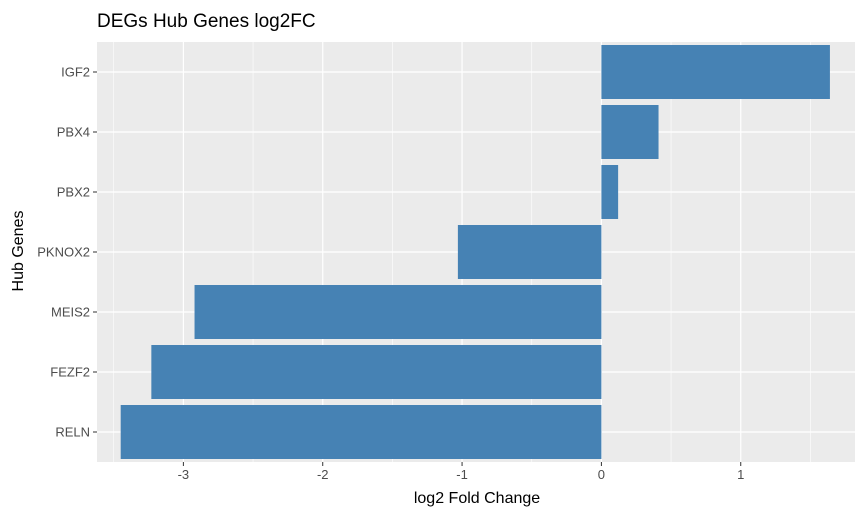 The image size is (866, 516). I want to click on y-axis-title: Hub Genes, so click(18, 251).